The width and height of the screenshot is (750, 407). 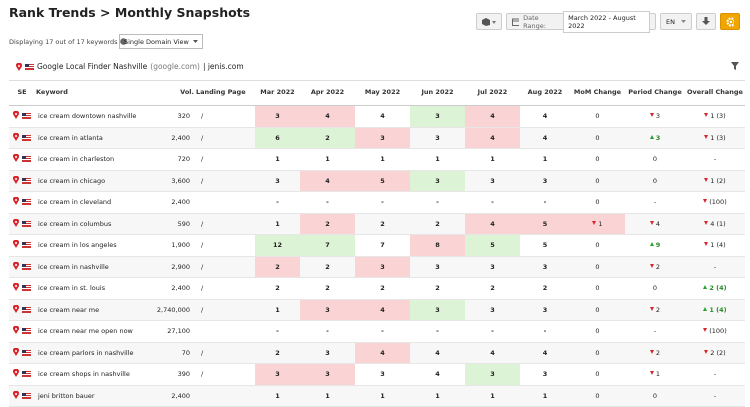 I want to click on column-header: Vol., so click(x=175, y=93).